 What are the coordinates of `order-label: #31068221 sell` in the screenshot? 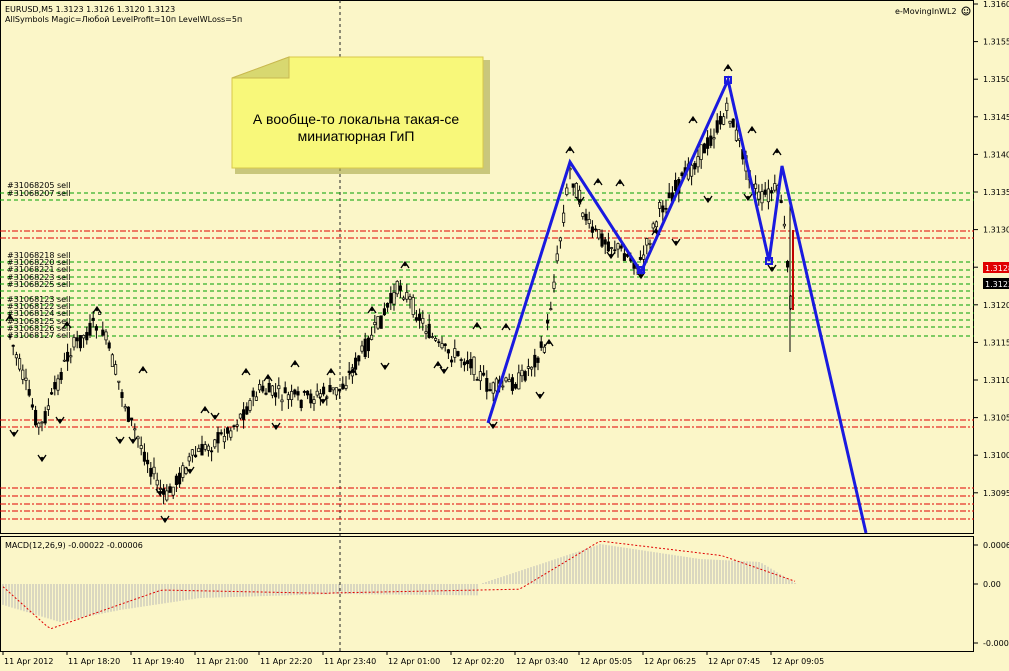 It's located at (39, 269).